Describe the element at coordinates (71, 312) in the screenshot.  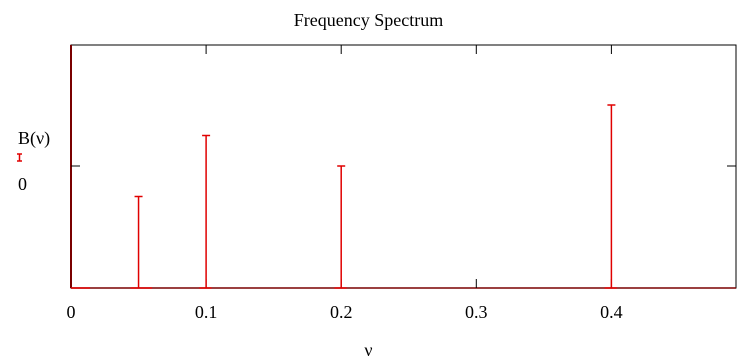
I see `x-tick-label: 0` at that location.